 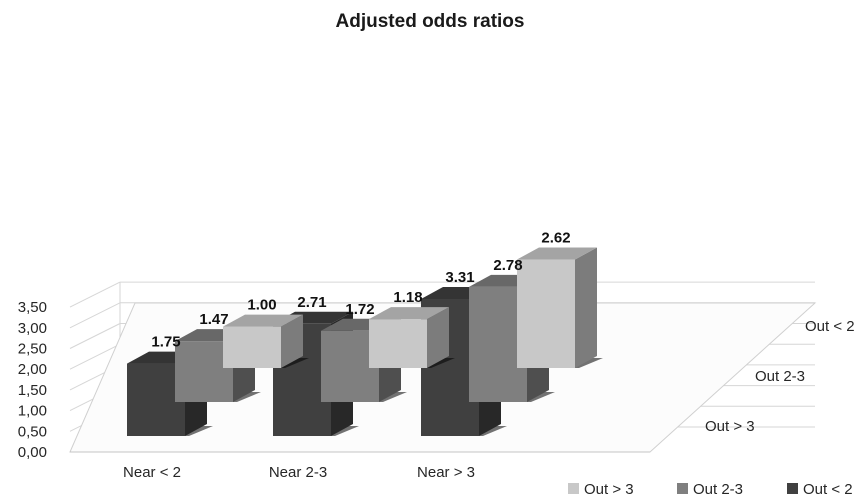 I want to click on data-label: 1.47, so click(x=213, y=319).